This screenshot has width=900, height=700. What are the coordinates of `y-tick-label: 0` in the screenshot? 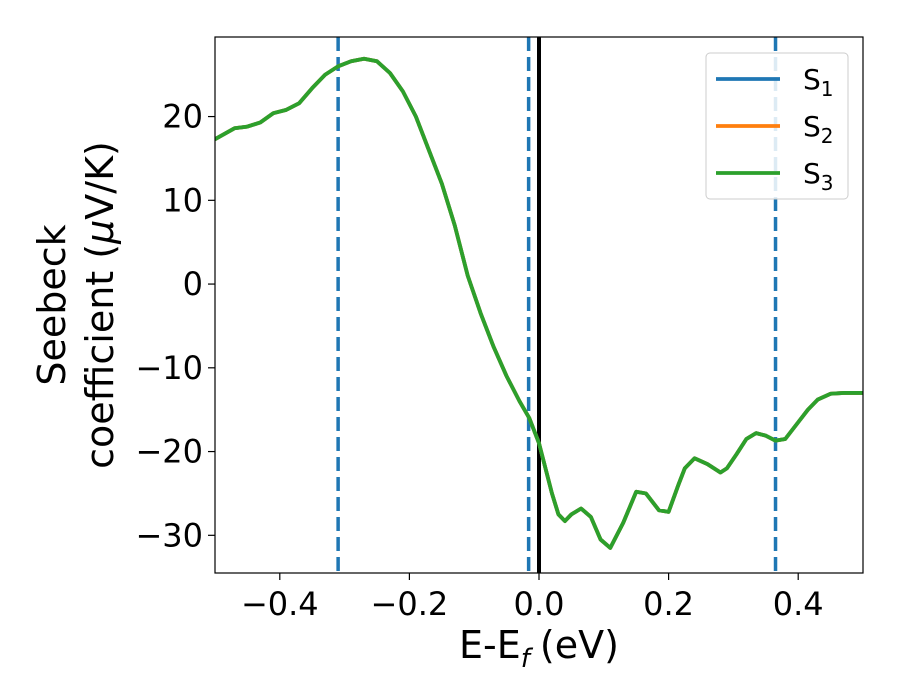 It's located at (193, 284).